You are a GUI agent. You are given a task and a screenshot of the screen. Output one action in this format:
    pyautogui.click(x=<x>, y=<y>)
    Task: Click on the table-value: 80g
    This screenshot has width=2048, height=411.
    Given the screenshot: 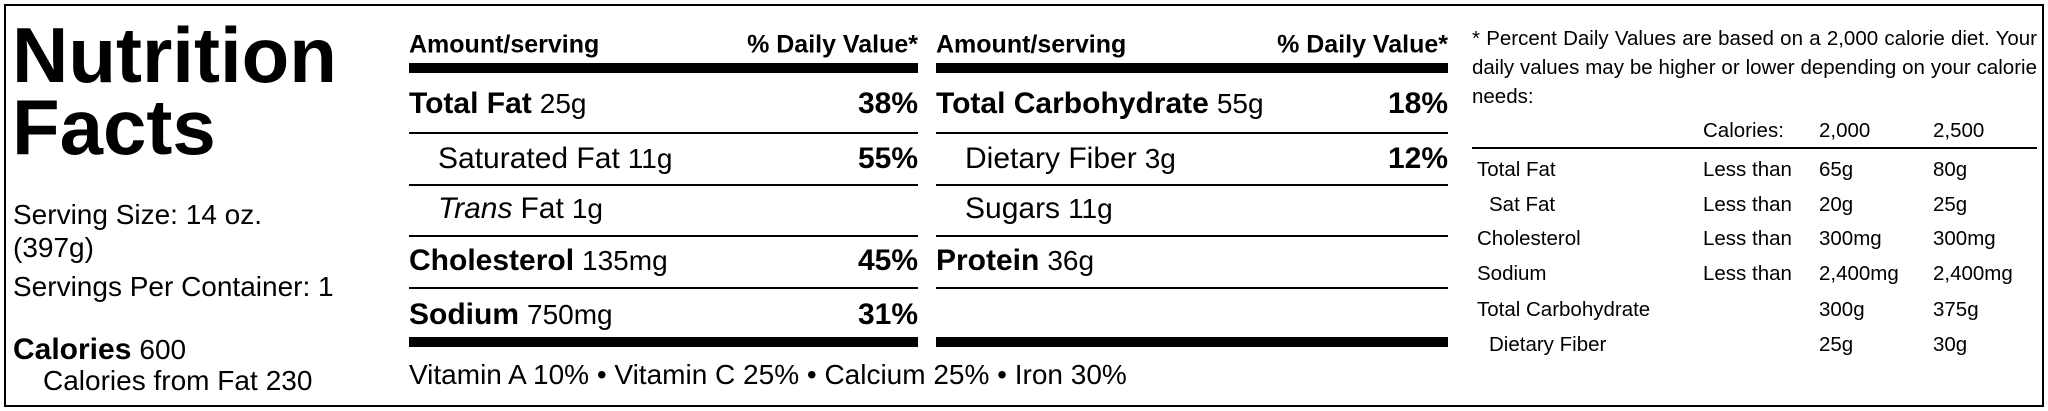 What is the action you would take?
    pyautogui.click(x=1950, y=169)
    